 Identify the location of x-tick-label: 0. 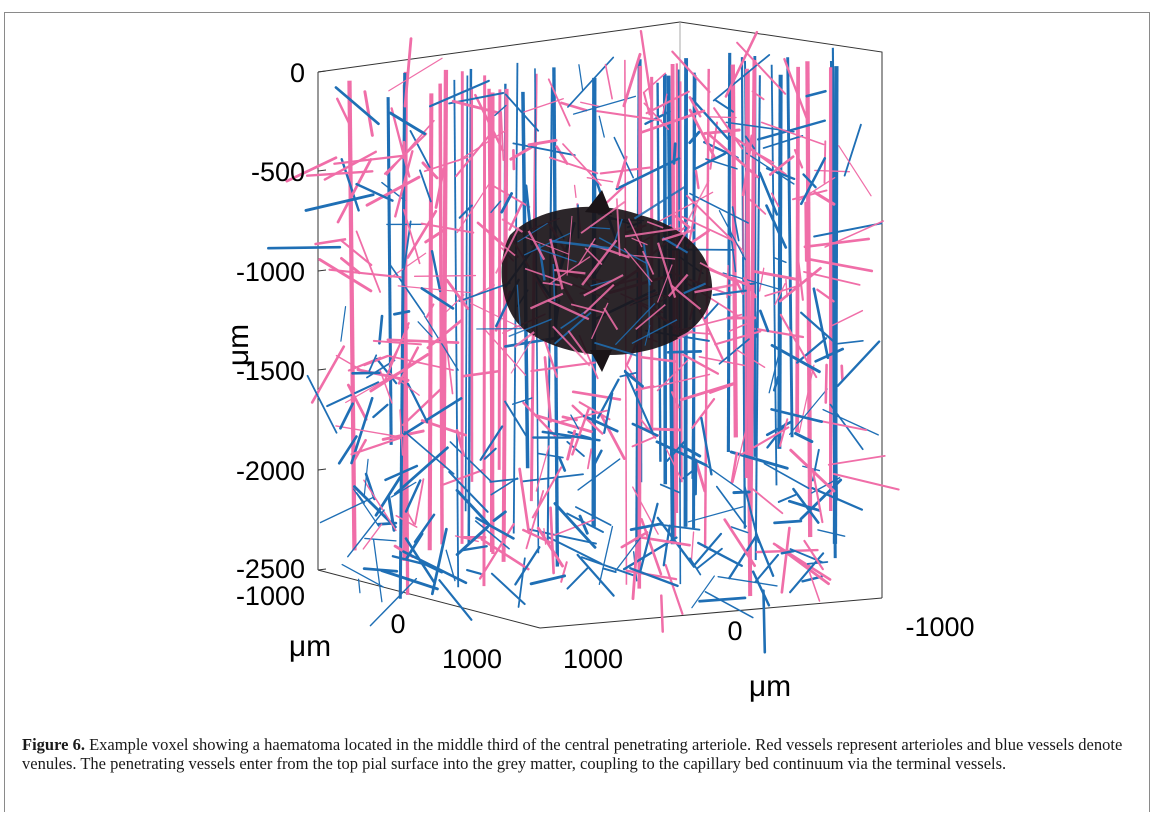
(734, 631).